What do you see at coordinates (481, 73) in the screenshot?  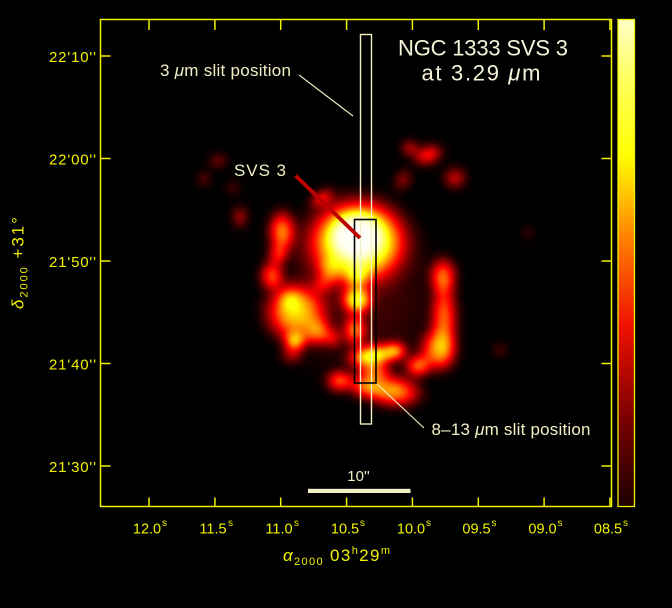 I see `svg-text: at 3.29 μm` at bounding box center [481, 73].